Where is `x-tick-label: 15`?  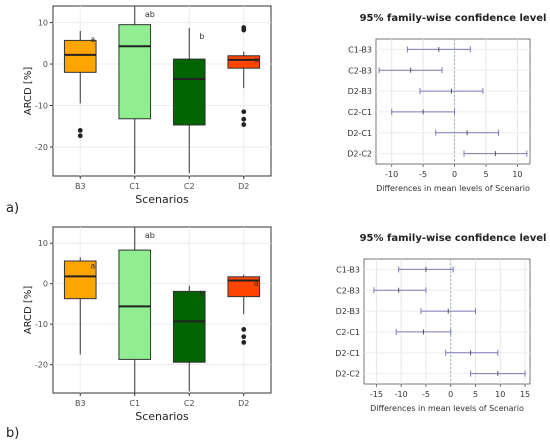
x-tick-label: 15 is located at coordinates (525, 394).